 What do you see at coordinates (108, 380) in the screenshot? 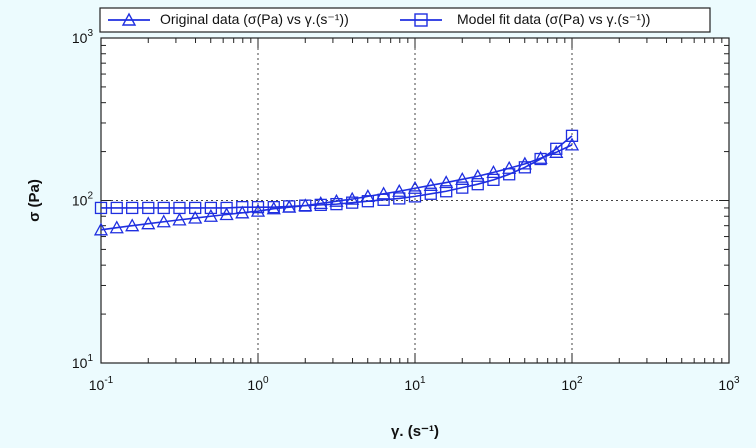
I see `x-tick-exponent: -1` at bounding box center [108, 380].